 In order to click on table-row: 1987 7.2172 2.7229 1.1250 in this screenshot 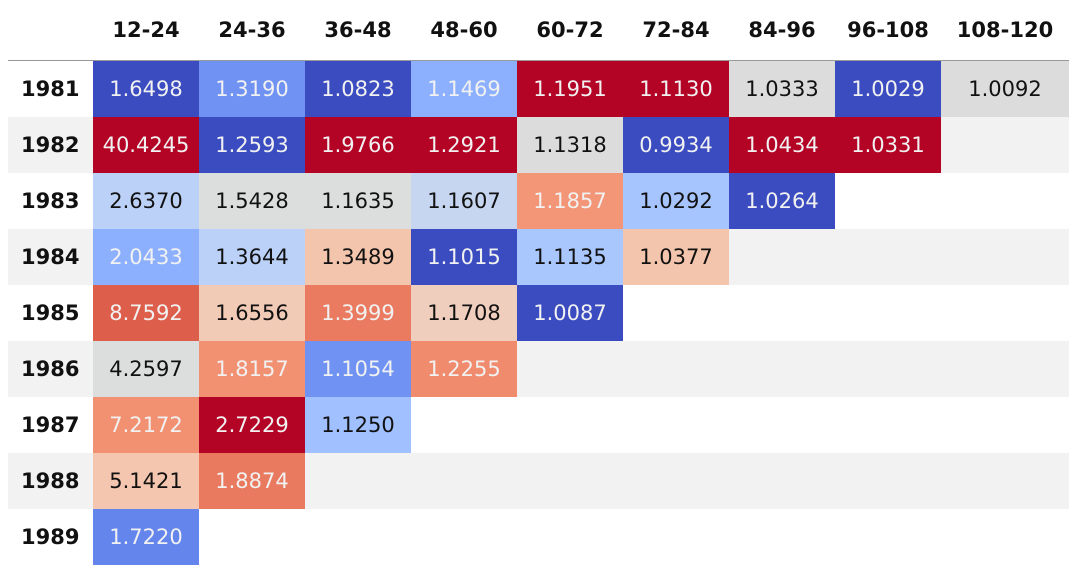, I will do `click(538, 424)`.